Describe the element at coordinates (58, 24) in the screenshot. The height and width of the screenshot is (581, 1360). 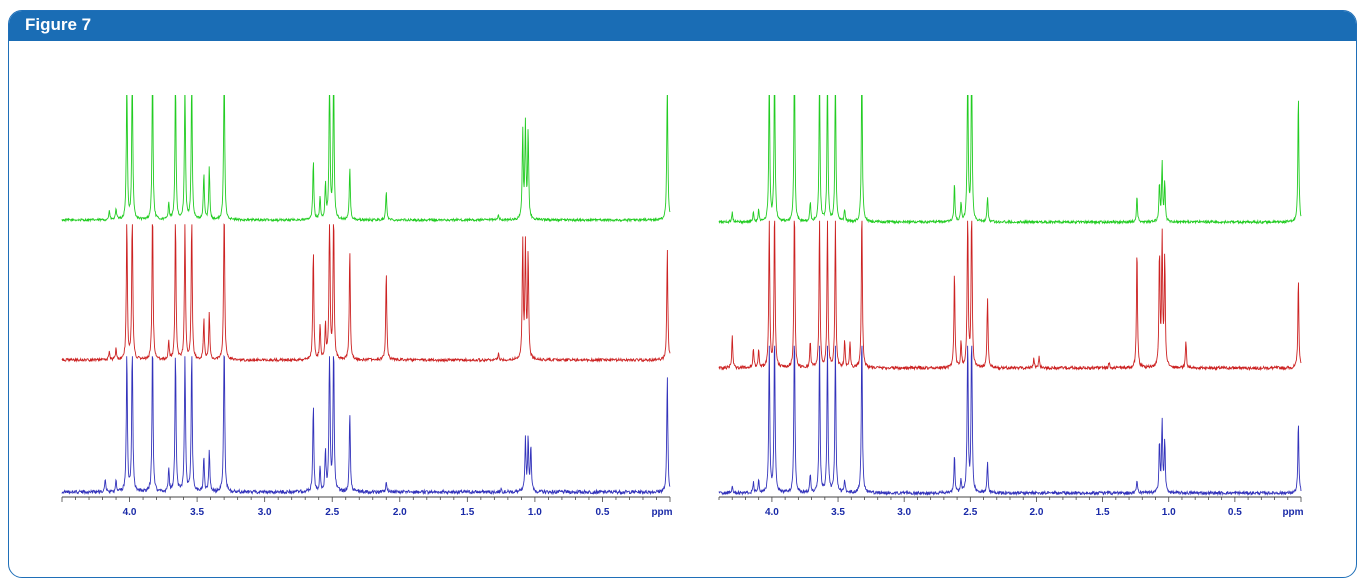
I see `figure-title: Figure 7` at that location.